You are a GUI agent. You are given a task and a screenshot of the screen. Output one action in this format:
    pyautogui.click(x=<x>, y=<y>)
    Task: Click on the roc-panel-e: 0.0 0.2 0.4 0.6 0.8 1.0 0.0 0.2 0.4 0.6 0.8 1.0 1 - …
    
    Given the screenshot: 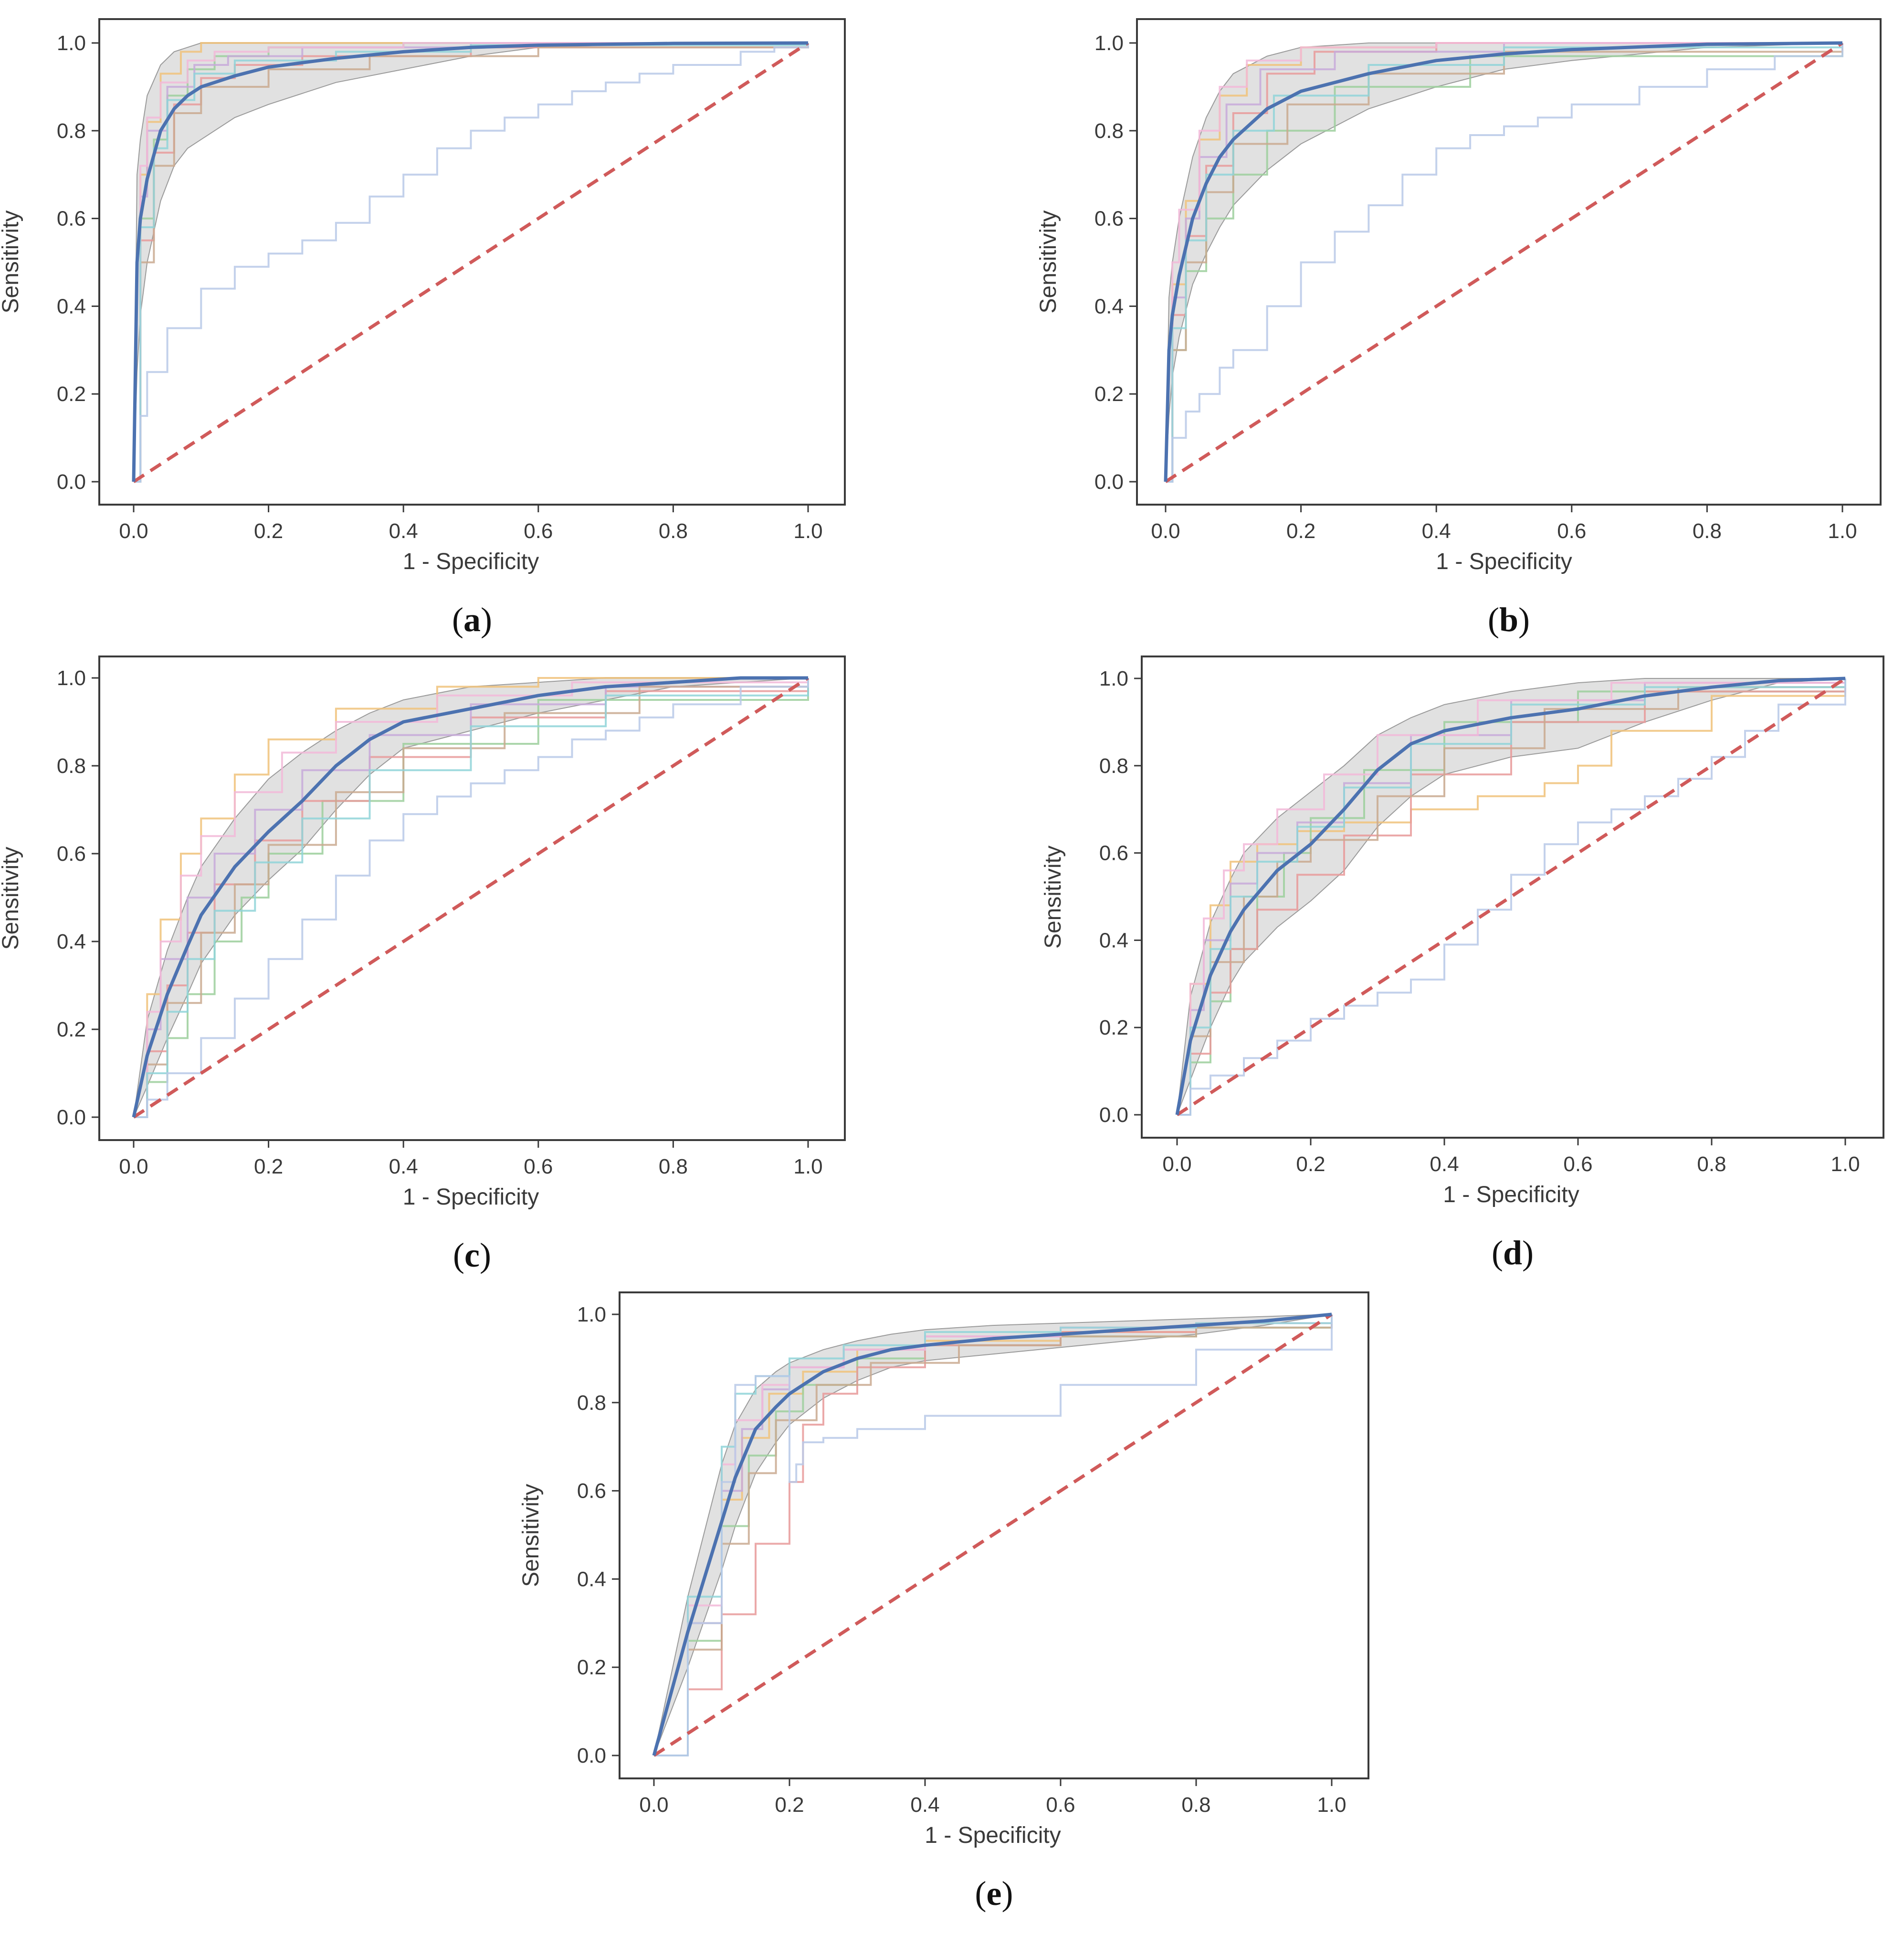 What is the action you would take?
    pyautogui.click(x=943, y=1602)
    